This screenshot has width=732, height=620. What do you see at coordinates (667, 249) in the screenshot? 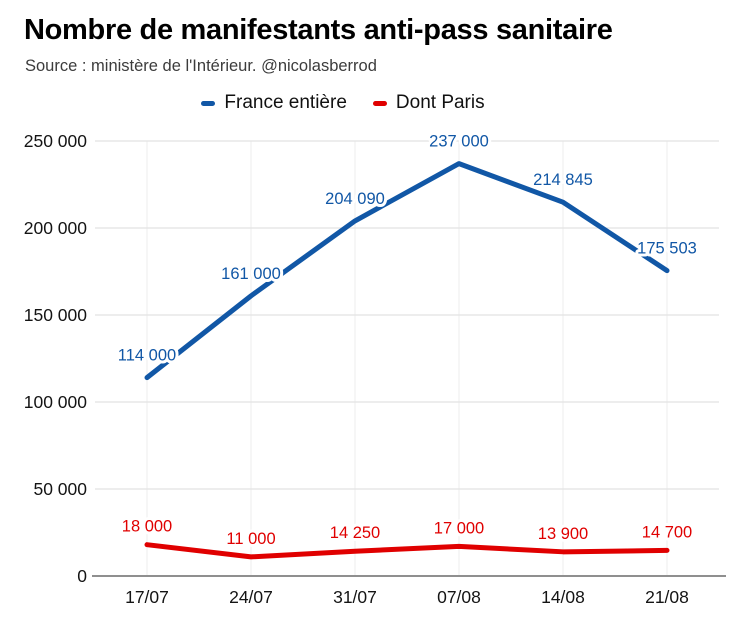
I see `data-label-france-entiere-21-08: 175 503` at bounding box center [667, 249].